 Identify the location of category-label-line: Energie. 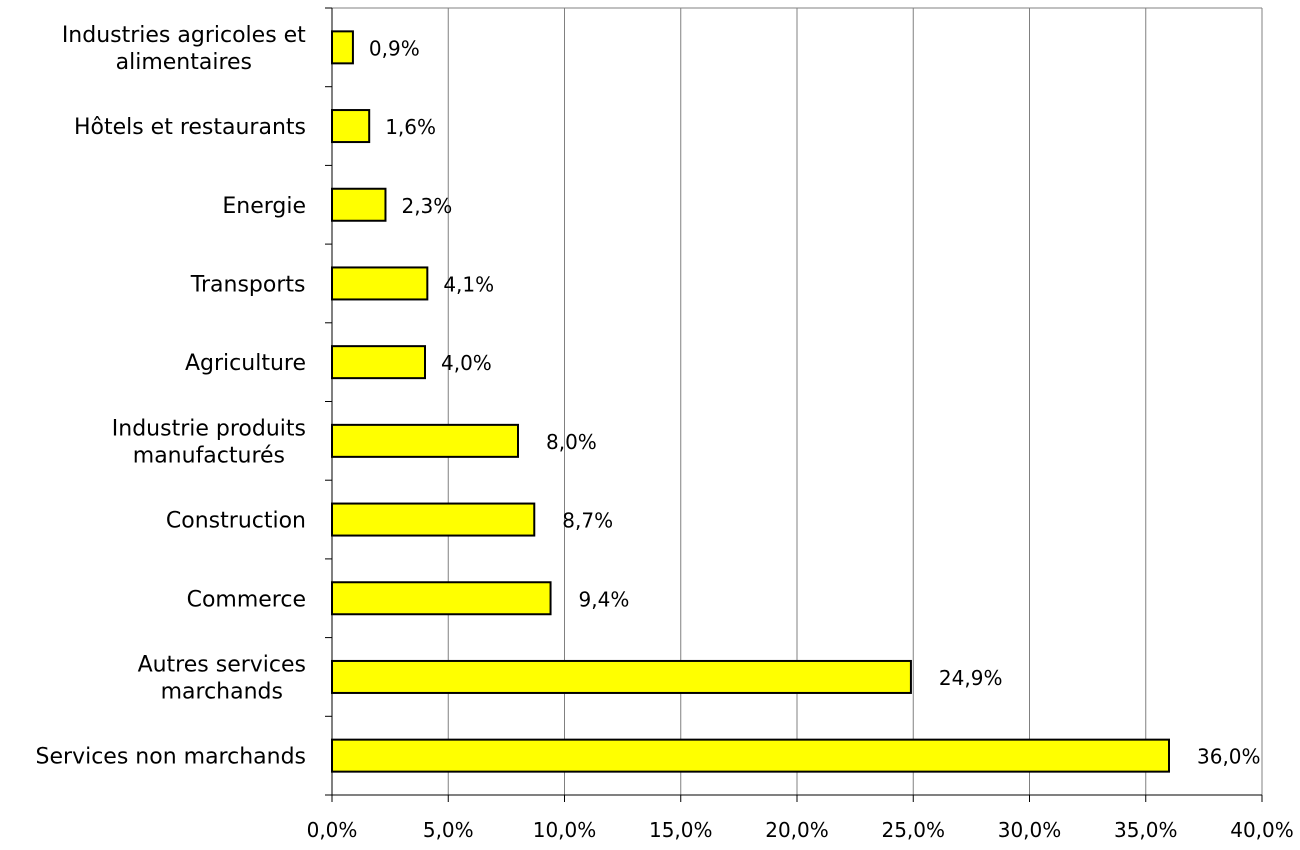
(264, 206).